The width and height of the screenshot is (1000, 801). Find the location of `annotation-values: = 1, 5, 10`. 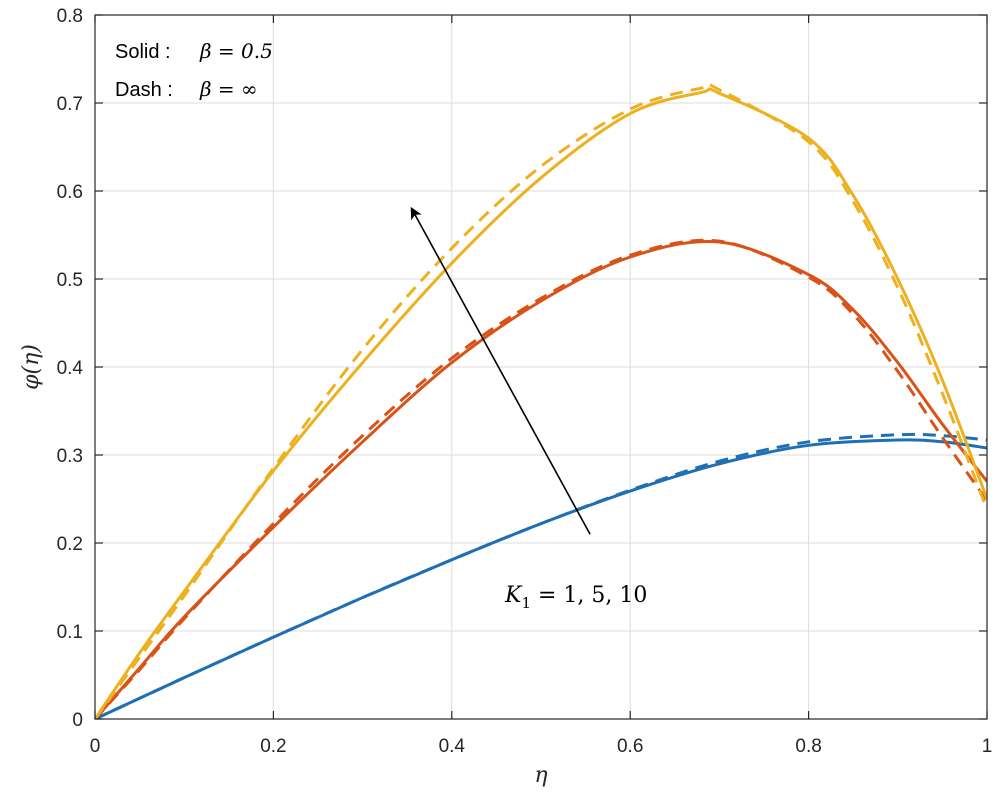

annotation-values: = 1, 5, 10 is located at coordinates (589, 595).